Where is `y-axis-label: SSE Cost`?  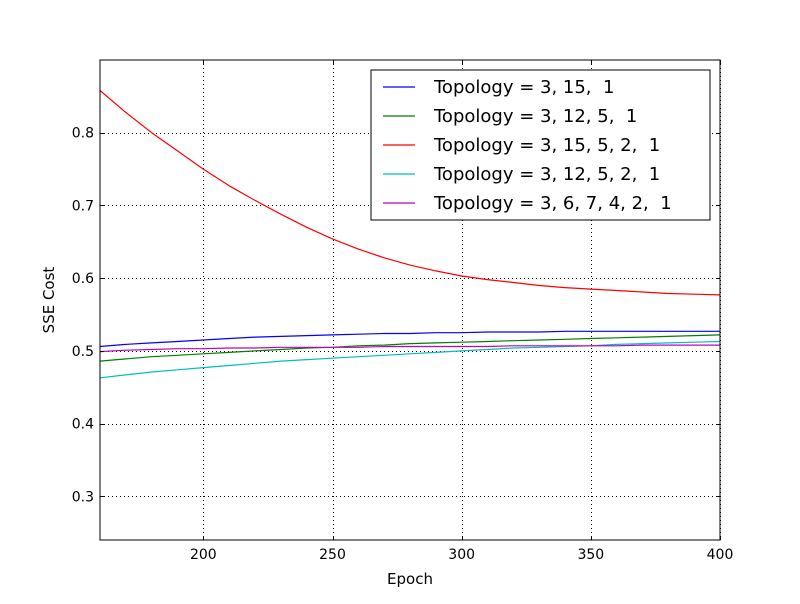
y-axis-label: SSE Cost is located at coordinates (49, 300).